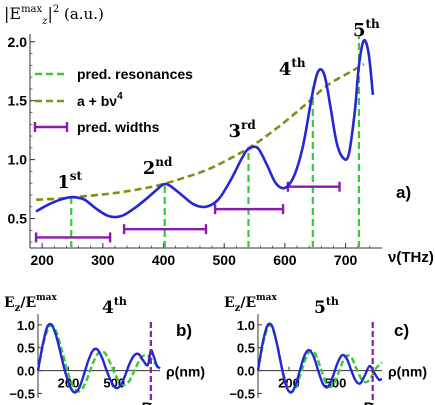 The height and width of the screenshot is (405, 435). Describe the element at coordinates (248, 125) in the screenshot. I see `resonance-order-label-sup: rd` at that location.